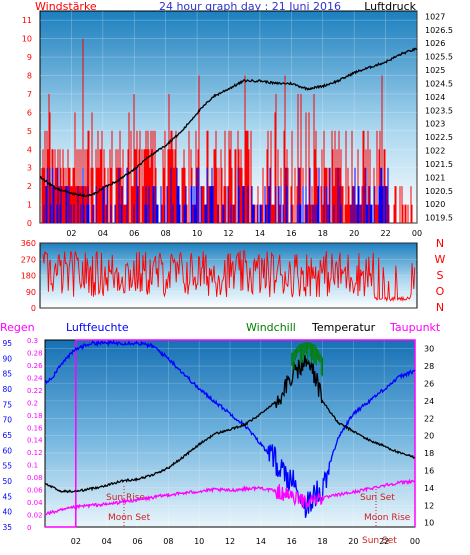 Image resolution: width=470 pixels, height=555 pixels. I want to click on regen-tick-label: 0.12, so click(35, 453).